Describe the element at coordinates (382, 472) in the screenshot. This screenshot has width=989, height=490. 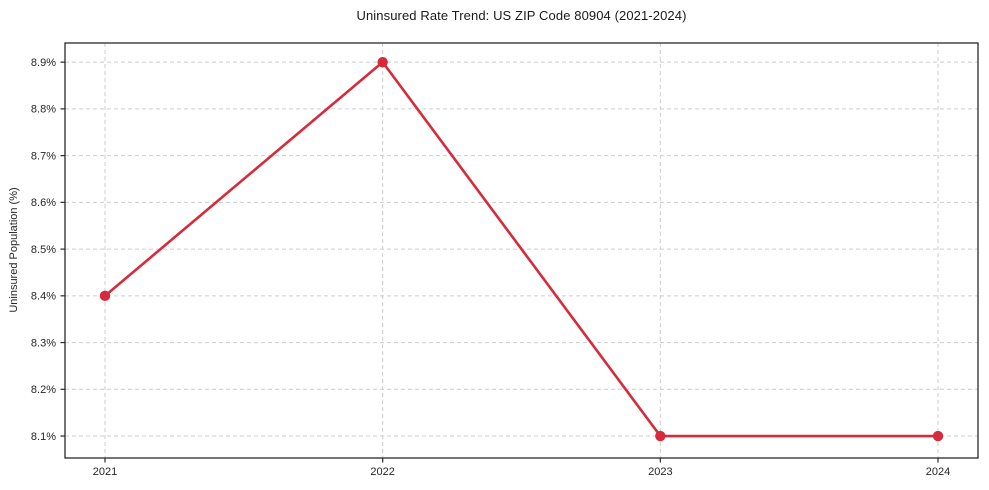
I see `x-tick-label: 2022` at that location.